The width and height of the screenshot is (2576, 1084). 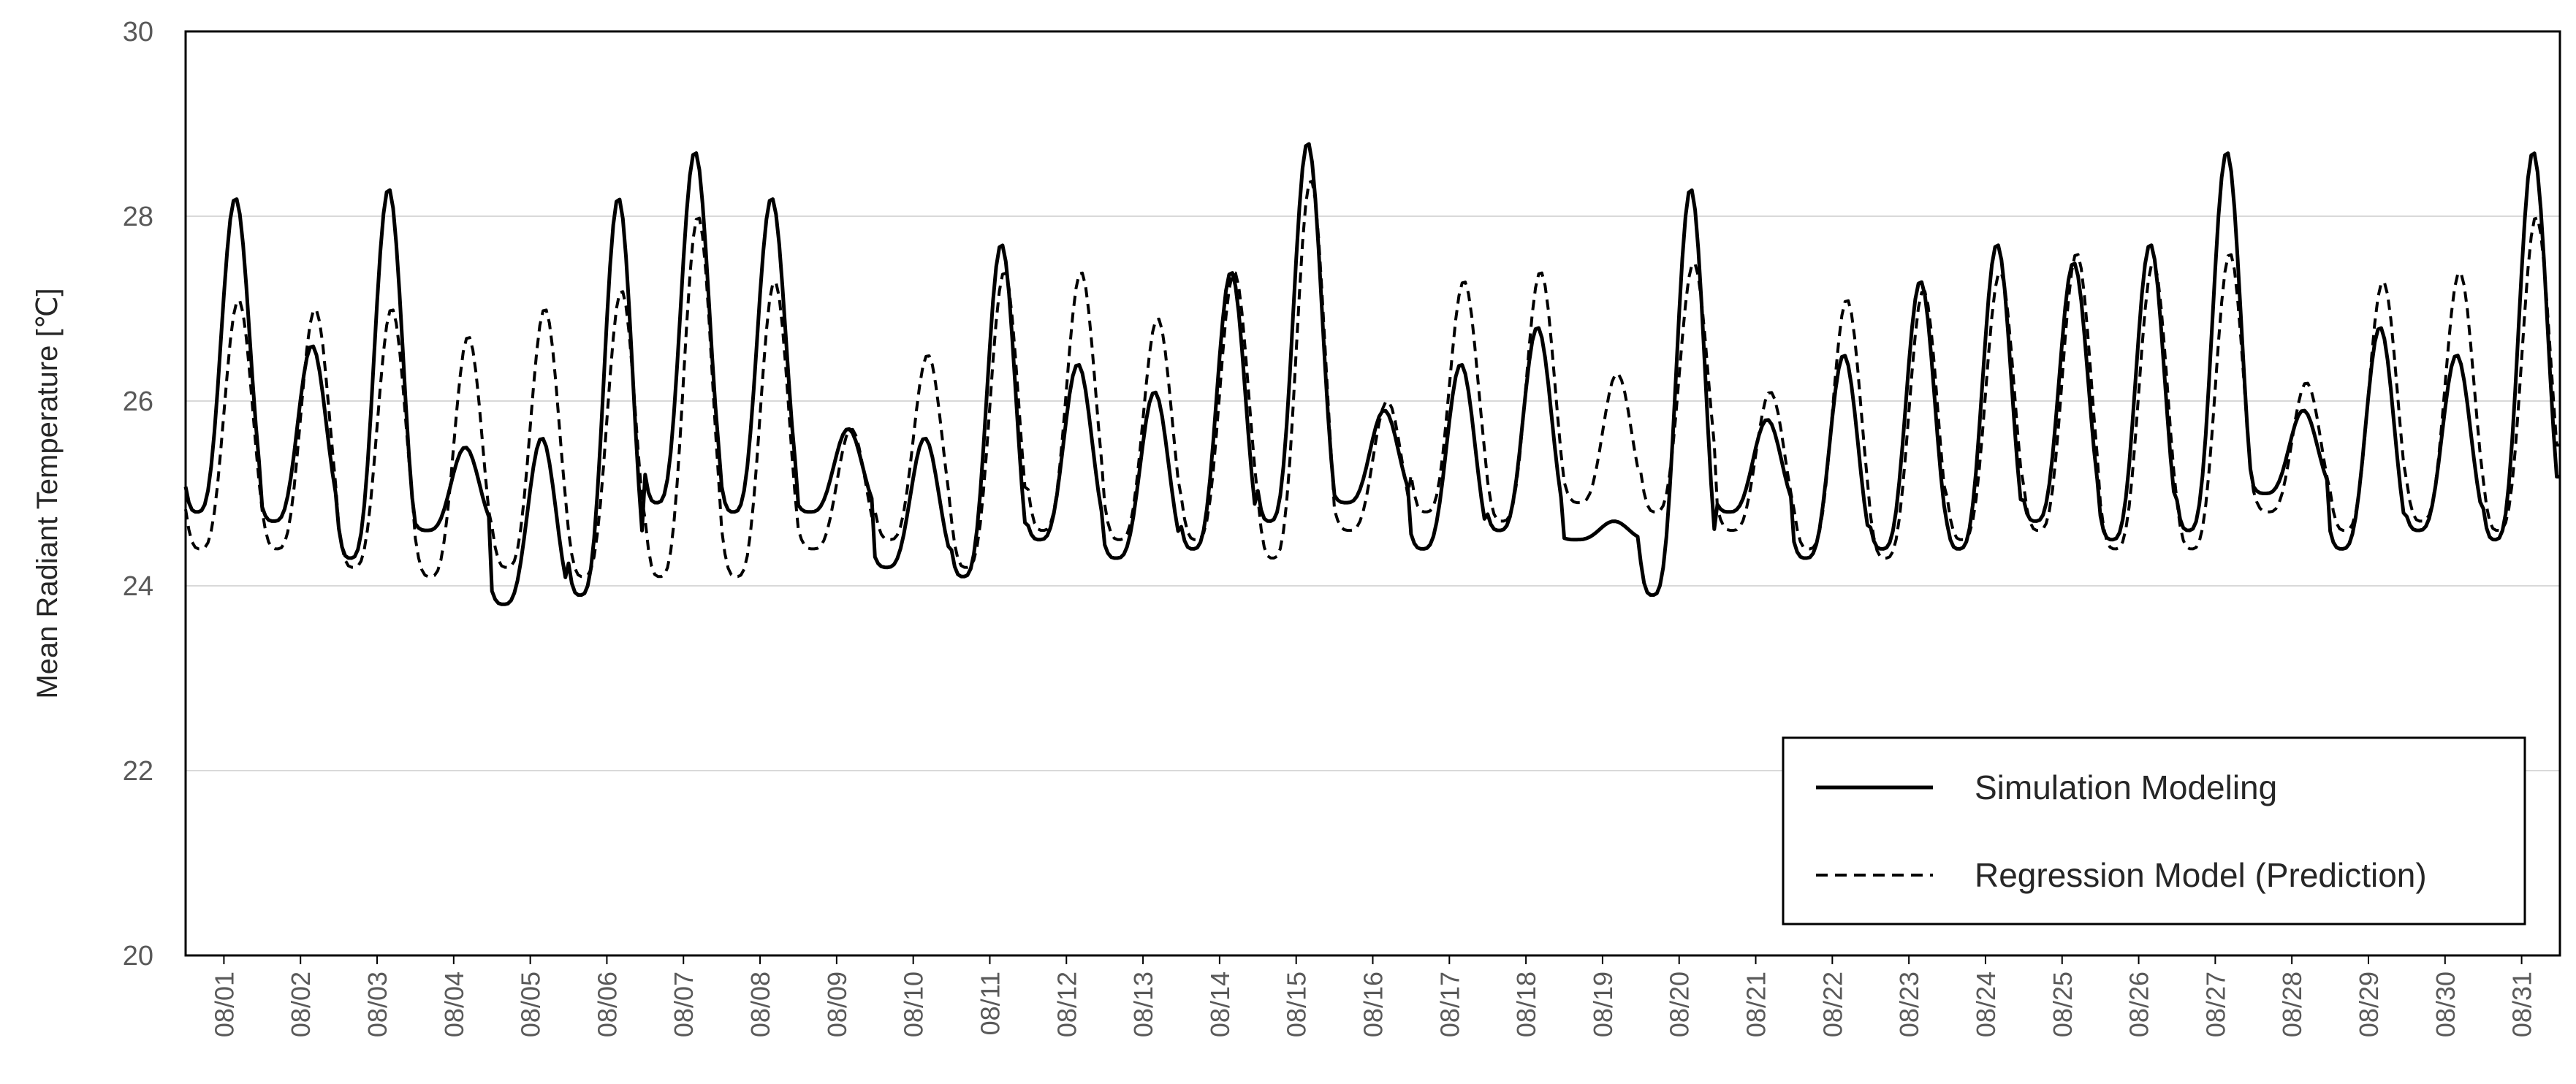 What do you see at coordinates (1143, 1005) in the screenshot?
I see `x-tick-label: 08/13` at bounding box center [1143, 1005].